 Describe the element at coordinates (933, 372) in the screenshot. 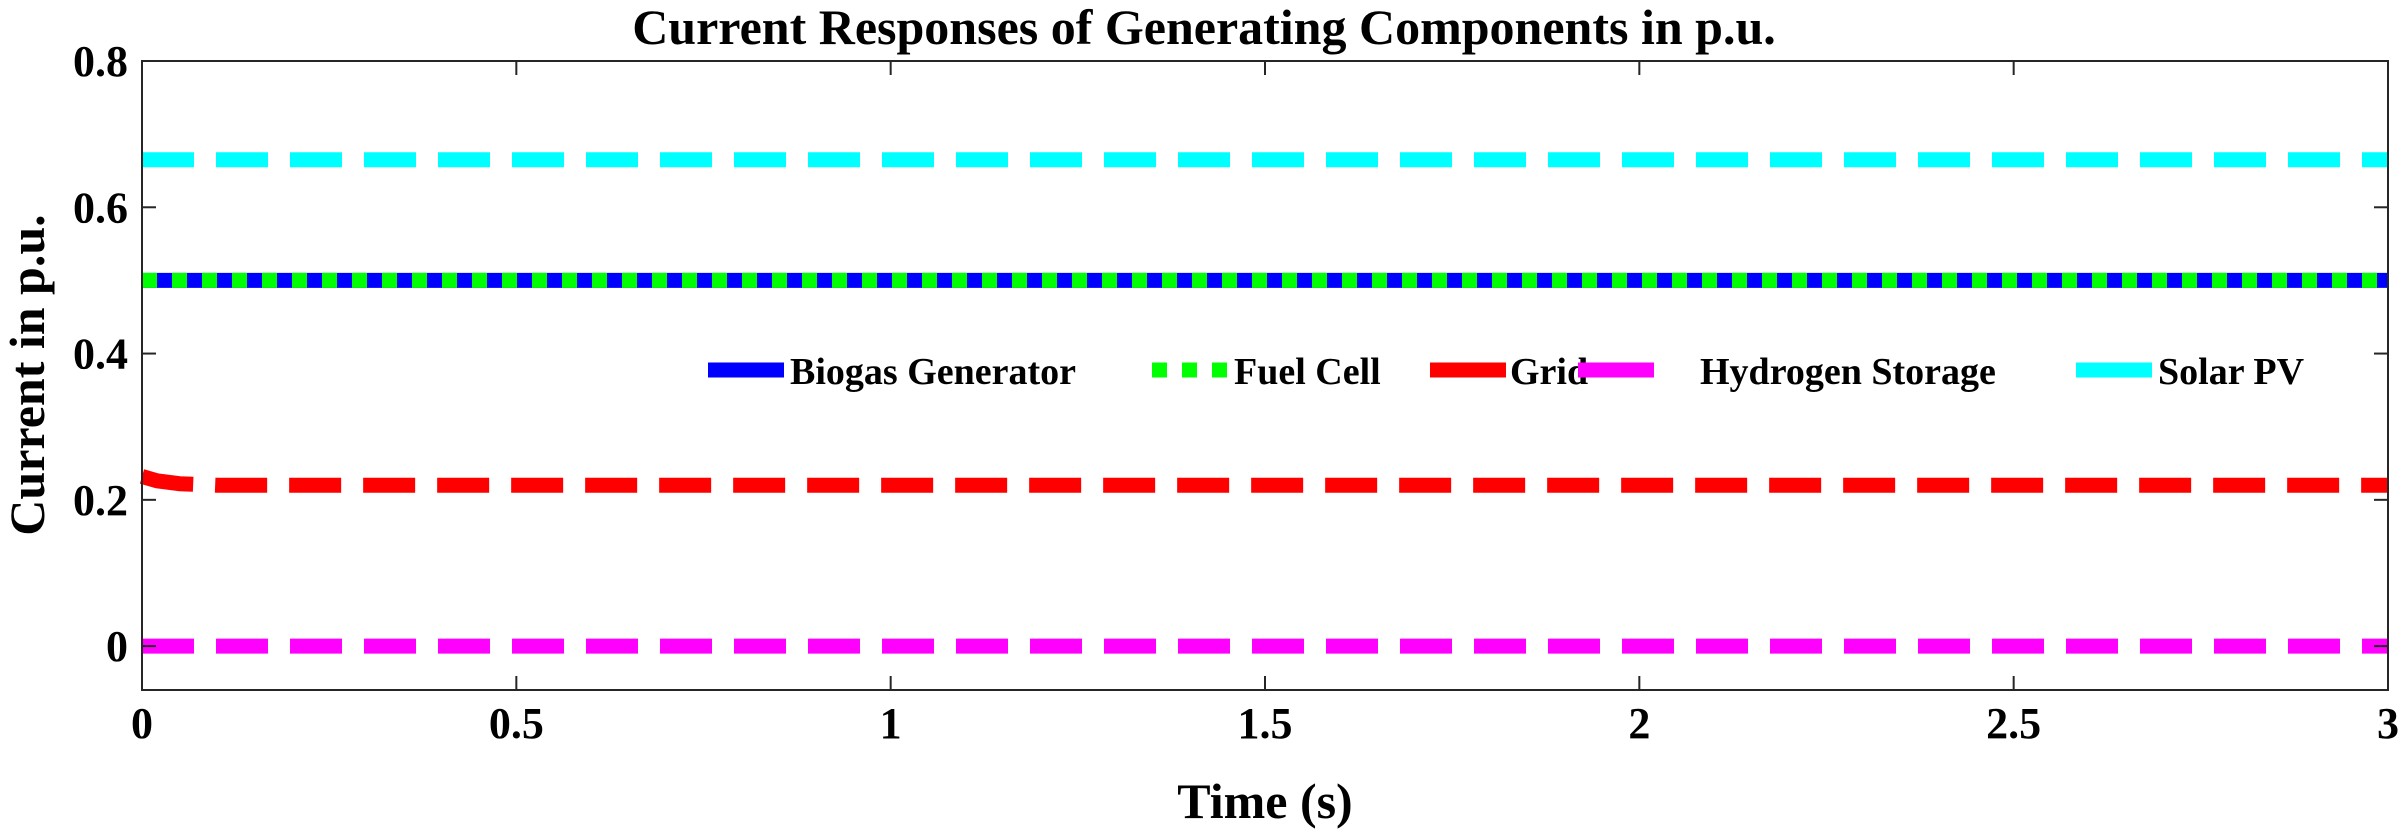

I see `legend-label: Biogas Generator` at that location.